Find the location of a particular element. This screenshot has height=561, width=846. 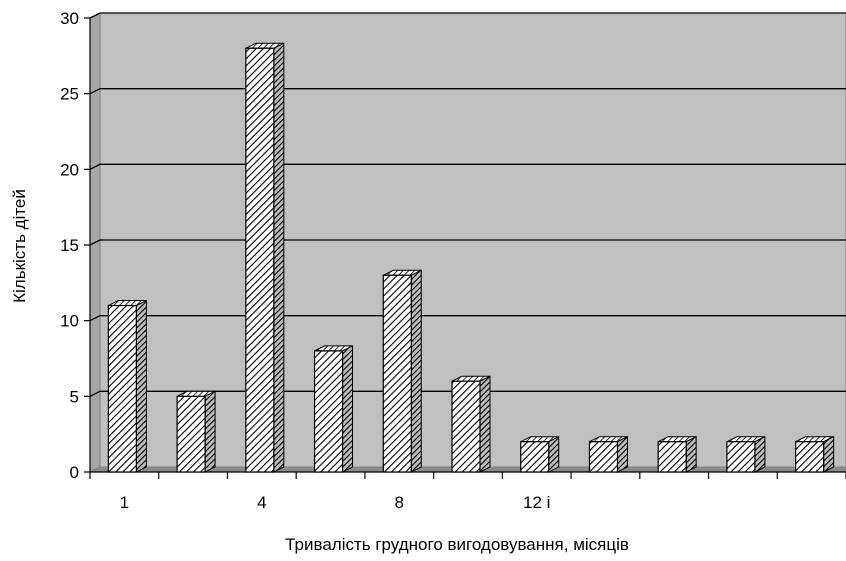

x-tick-label: 12 і is located at coordinates (536, 502).